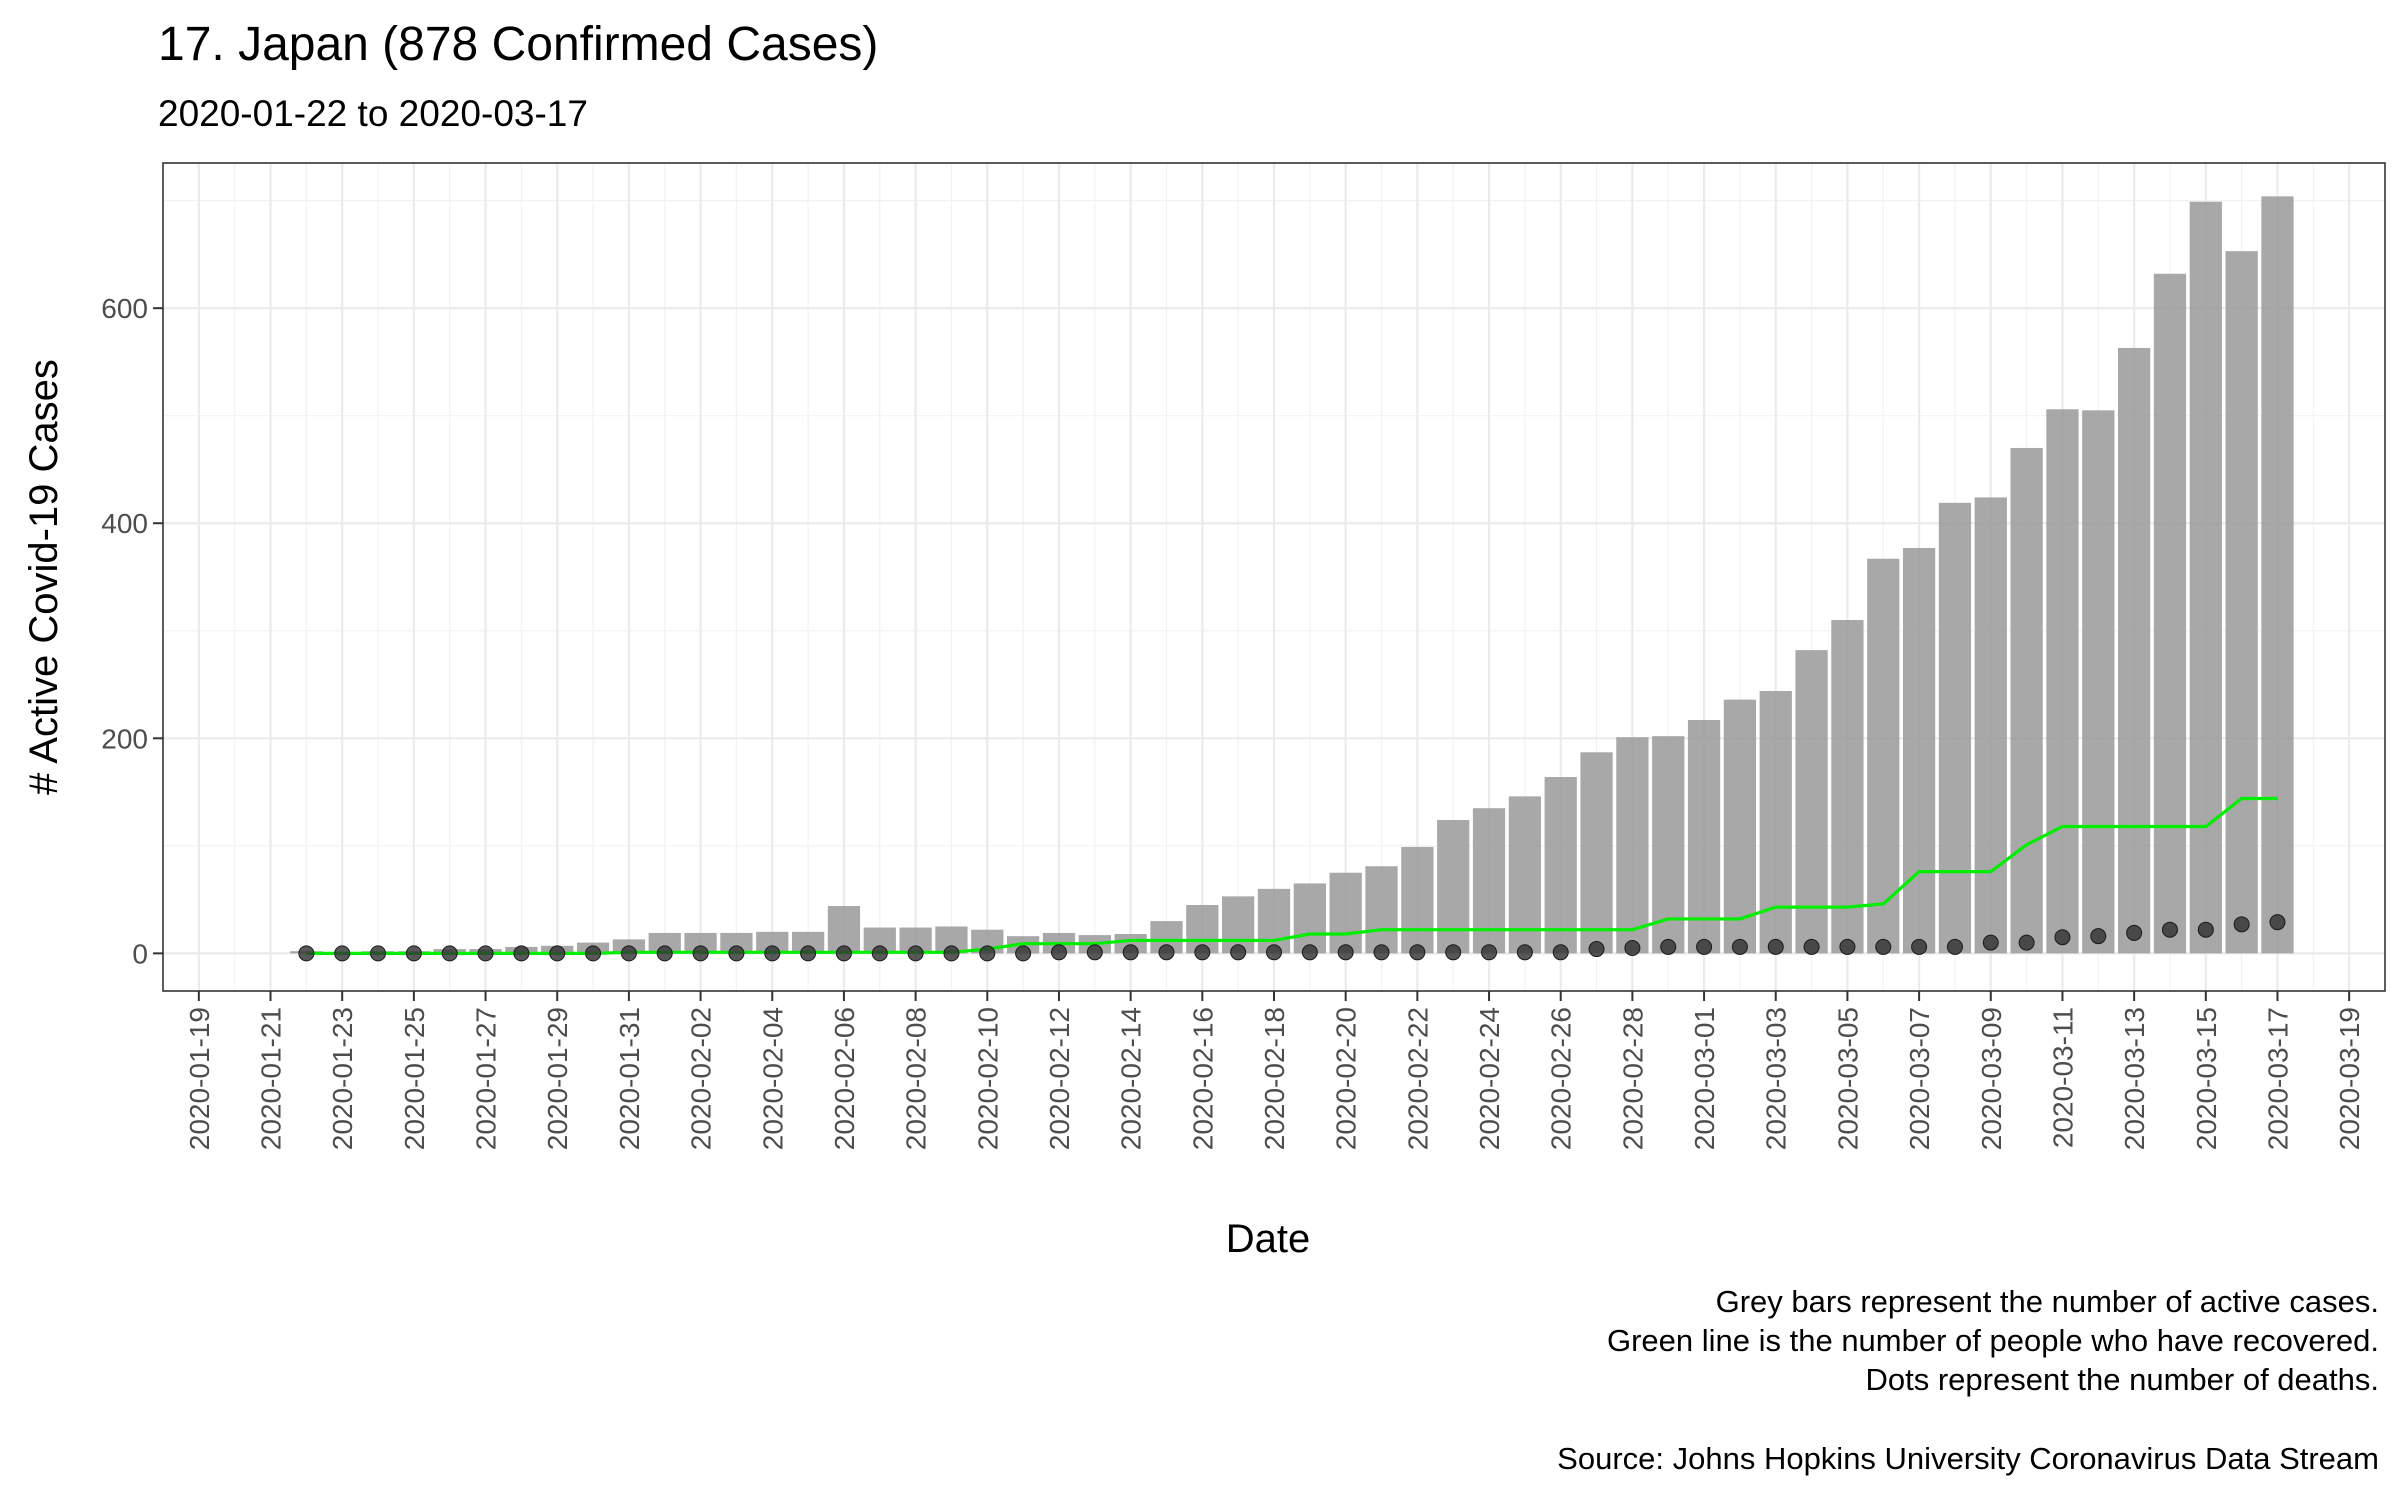  What do you see at coordinates (1202, 1078) in the screenshot?
I see `x-tick-label: 2020-02-16` at bounding box center [1202, 1078].